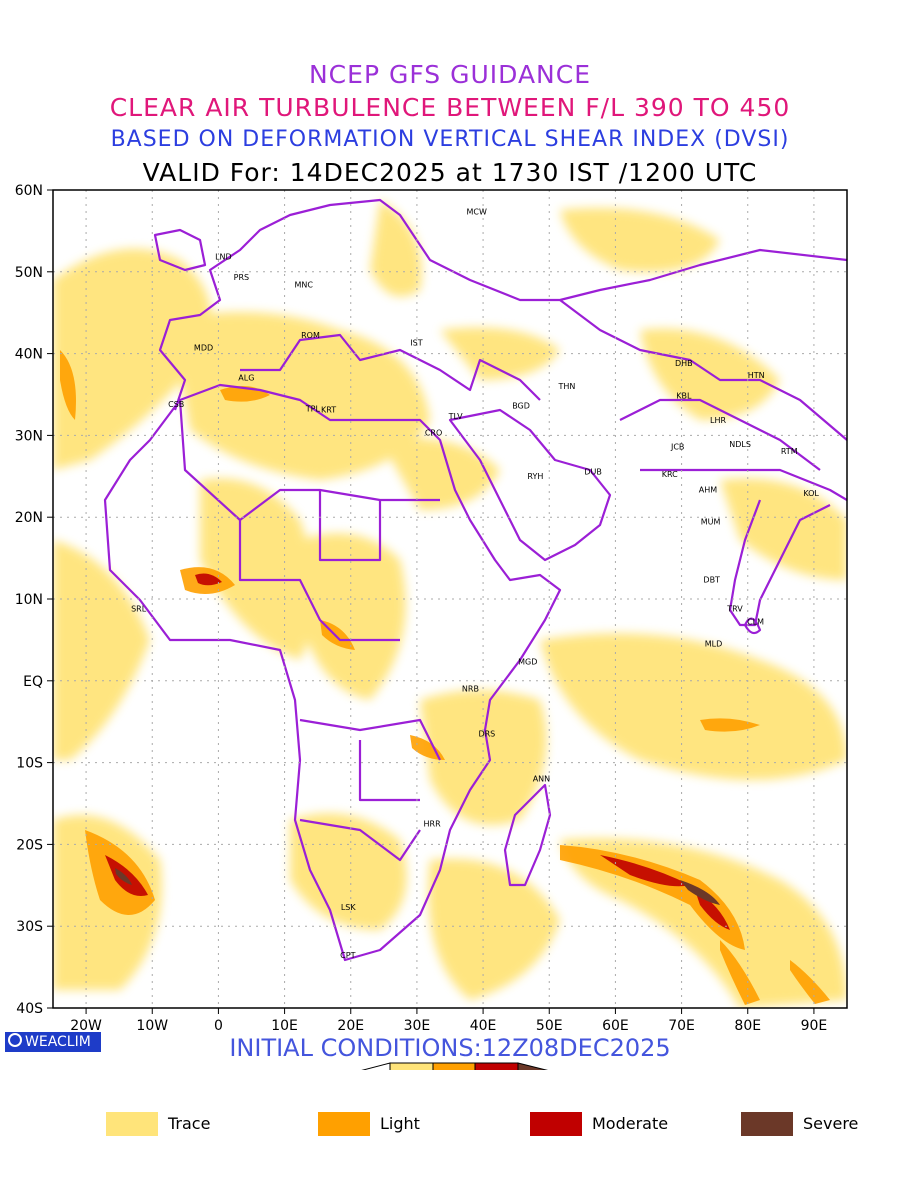 This screenshot has height=1200, width=900. What do you see at coordinates (521, 405) in the screenshot?
I see `station-label-bgd: BGD` at bounding box center [521, 405].